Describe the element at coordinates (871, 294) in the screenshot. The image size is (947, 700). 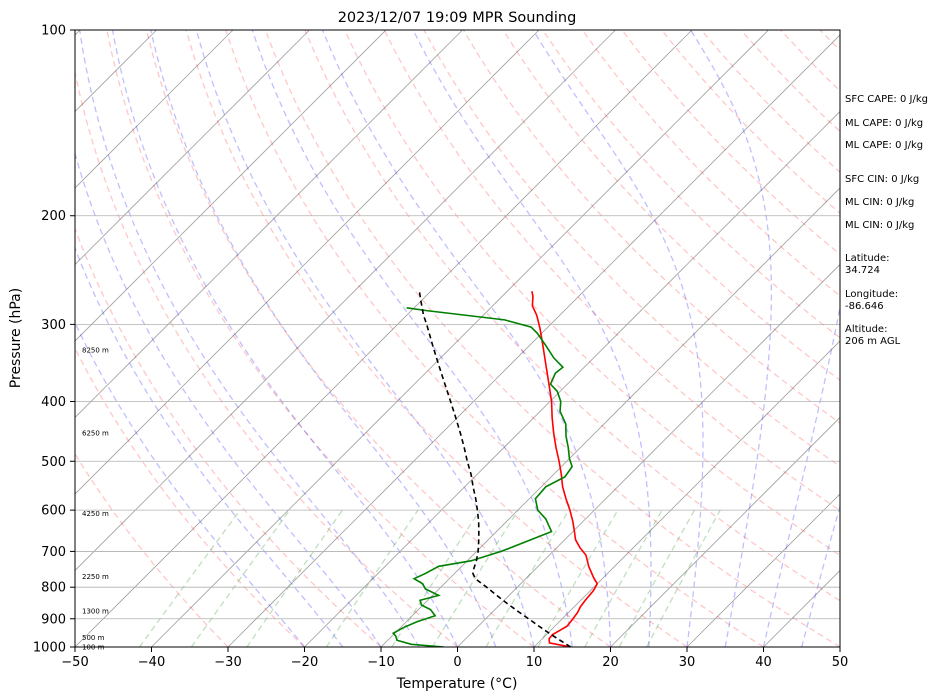
I see `longitude-label: Longitude:` at that location.